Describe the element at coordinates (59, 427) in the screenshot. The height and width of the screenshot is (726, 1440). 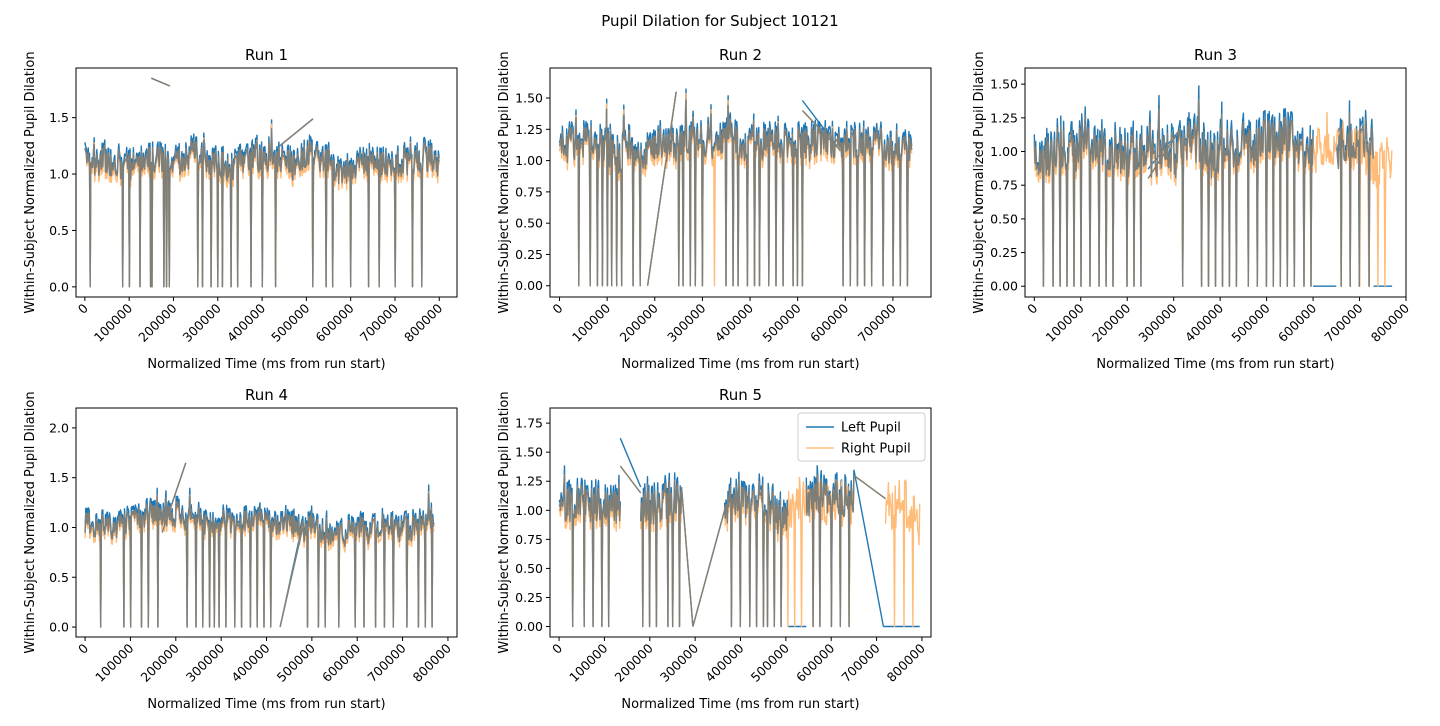
I see `y-tick-label: 2.0` at that location.